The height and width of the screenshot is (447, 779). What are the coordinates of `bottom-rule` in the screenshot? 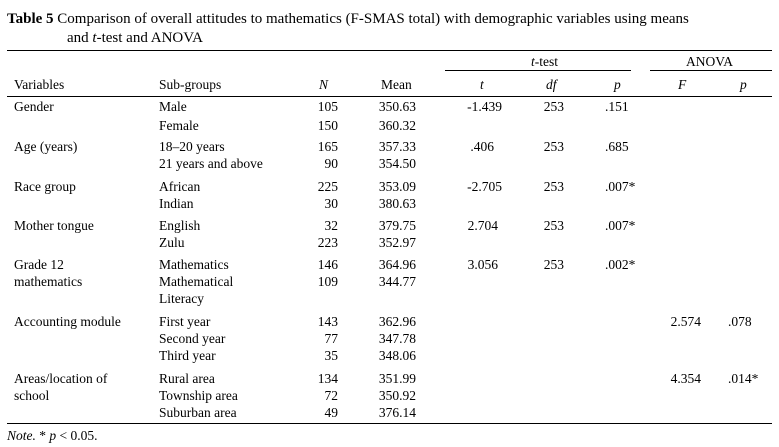 It's located at (389, 423).